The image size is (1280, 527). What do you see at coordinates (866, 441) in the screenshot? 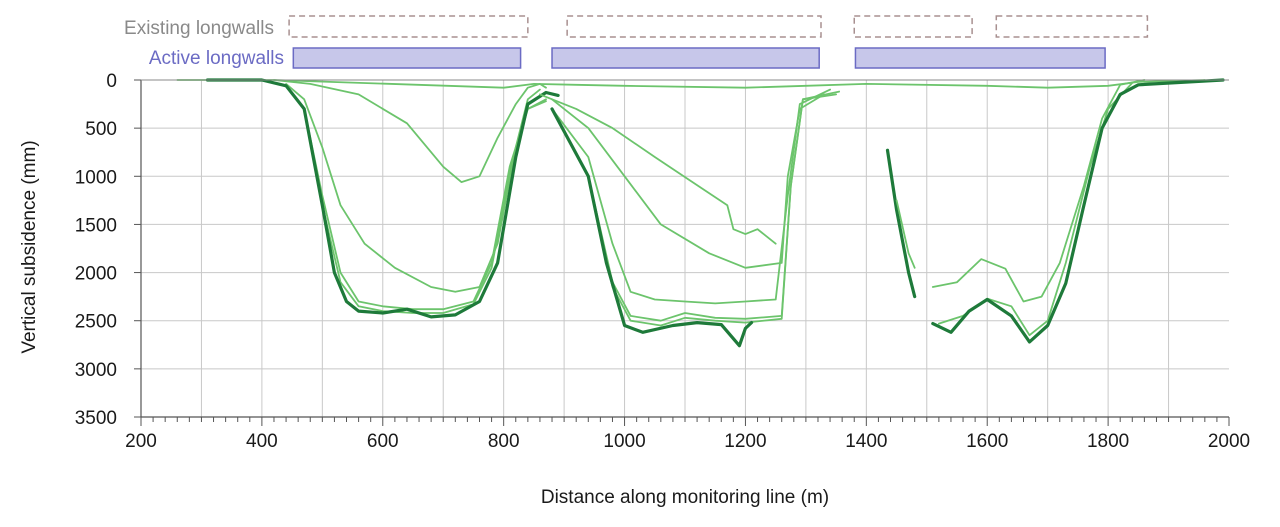
I see `x-tick-label: 1400` at bounding box center [866, 441].